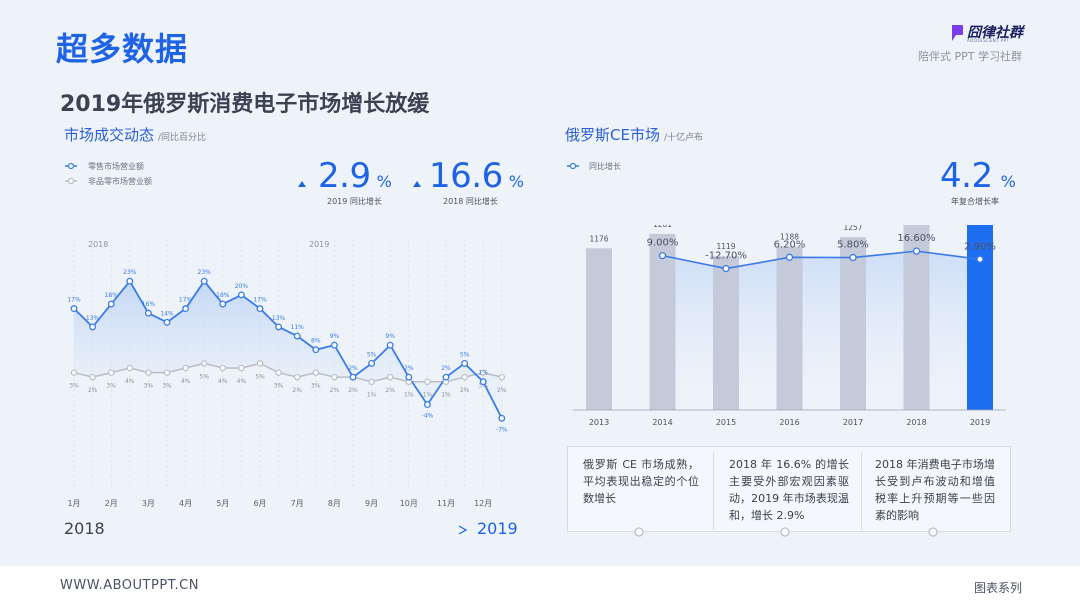 This screenshot has height=608, width=1080. I want to click on footer-url: WWW.ABOUTPPT.CN, so click(129, 585).